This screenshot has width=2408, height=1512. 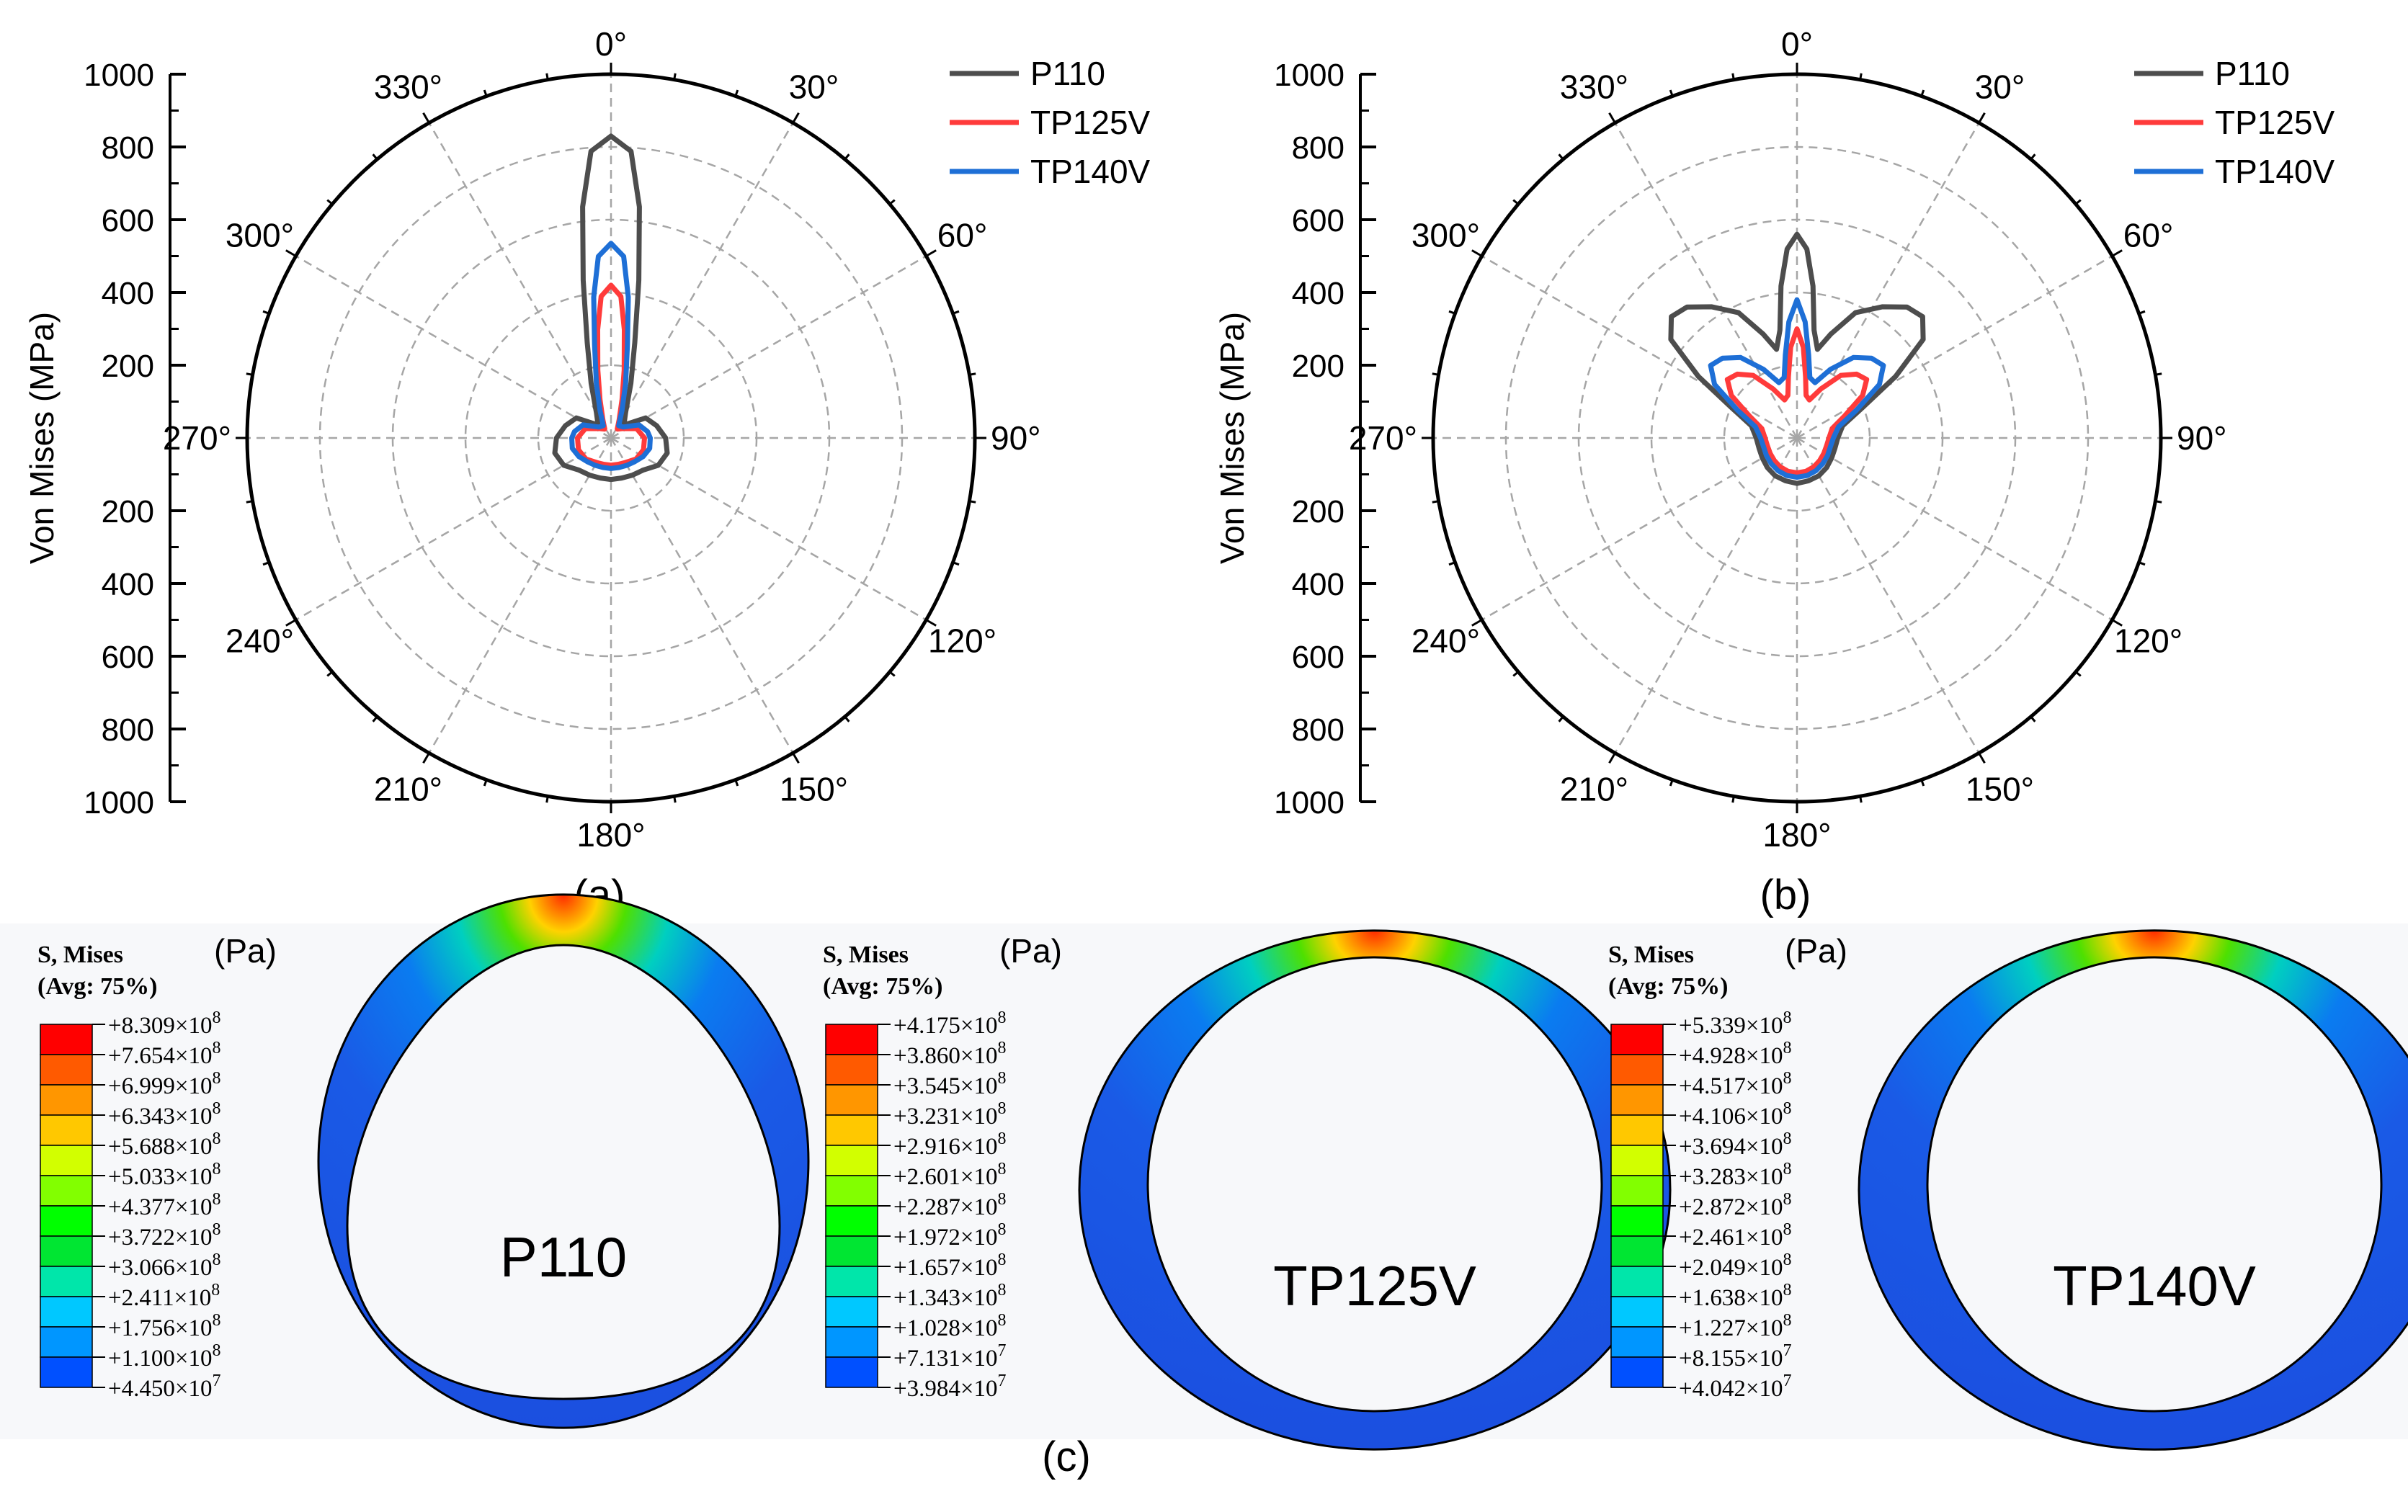 What do you see at coordinates (949, 1326) in the screenshot?
I see `contour-level-label: +1.028×108` at bounding box center [949, 1326].